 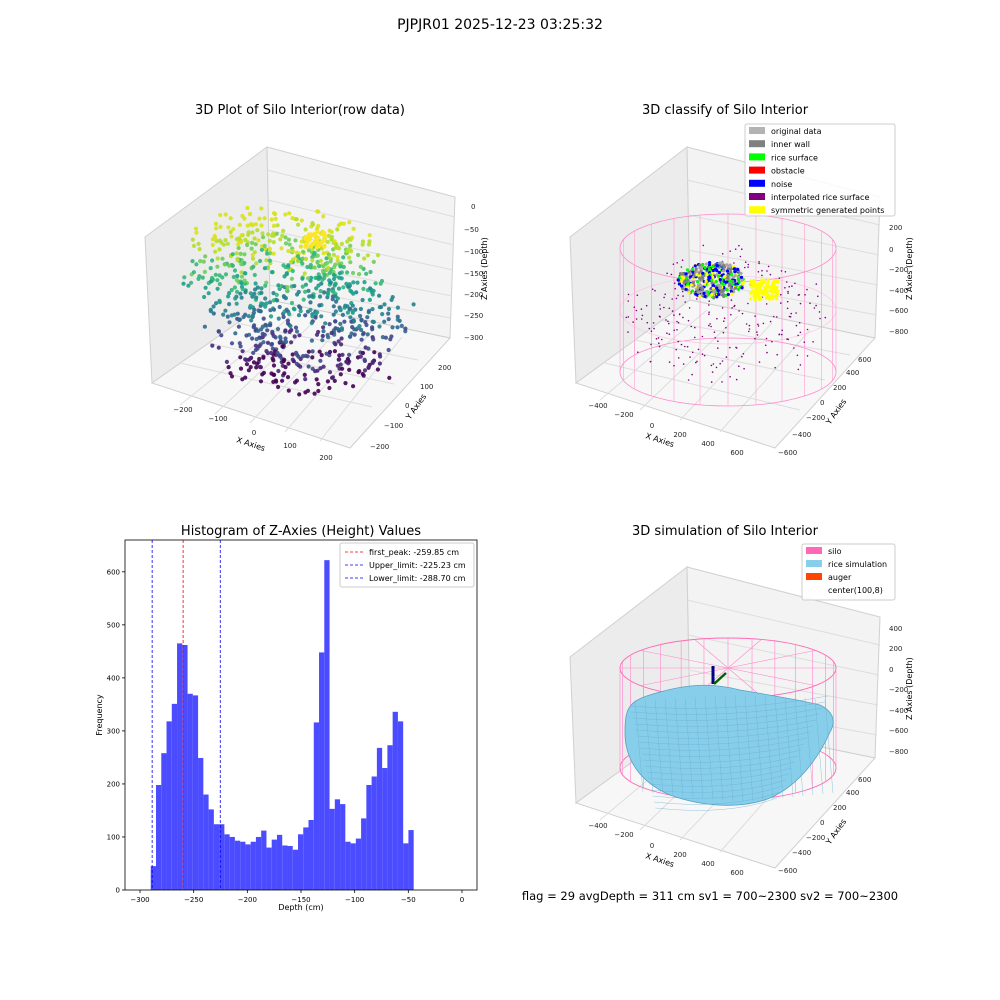 I want to click on panel4-yticks: −600 −400 −200 0 200 400 600, so click(x=824, y=825).